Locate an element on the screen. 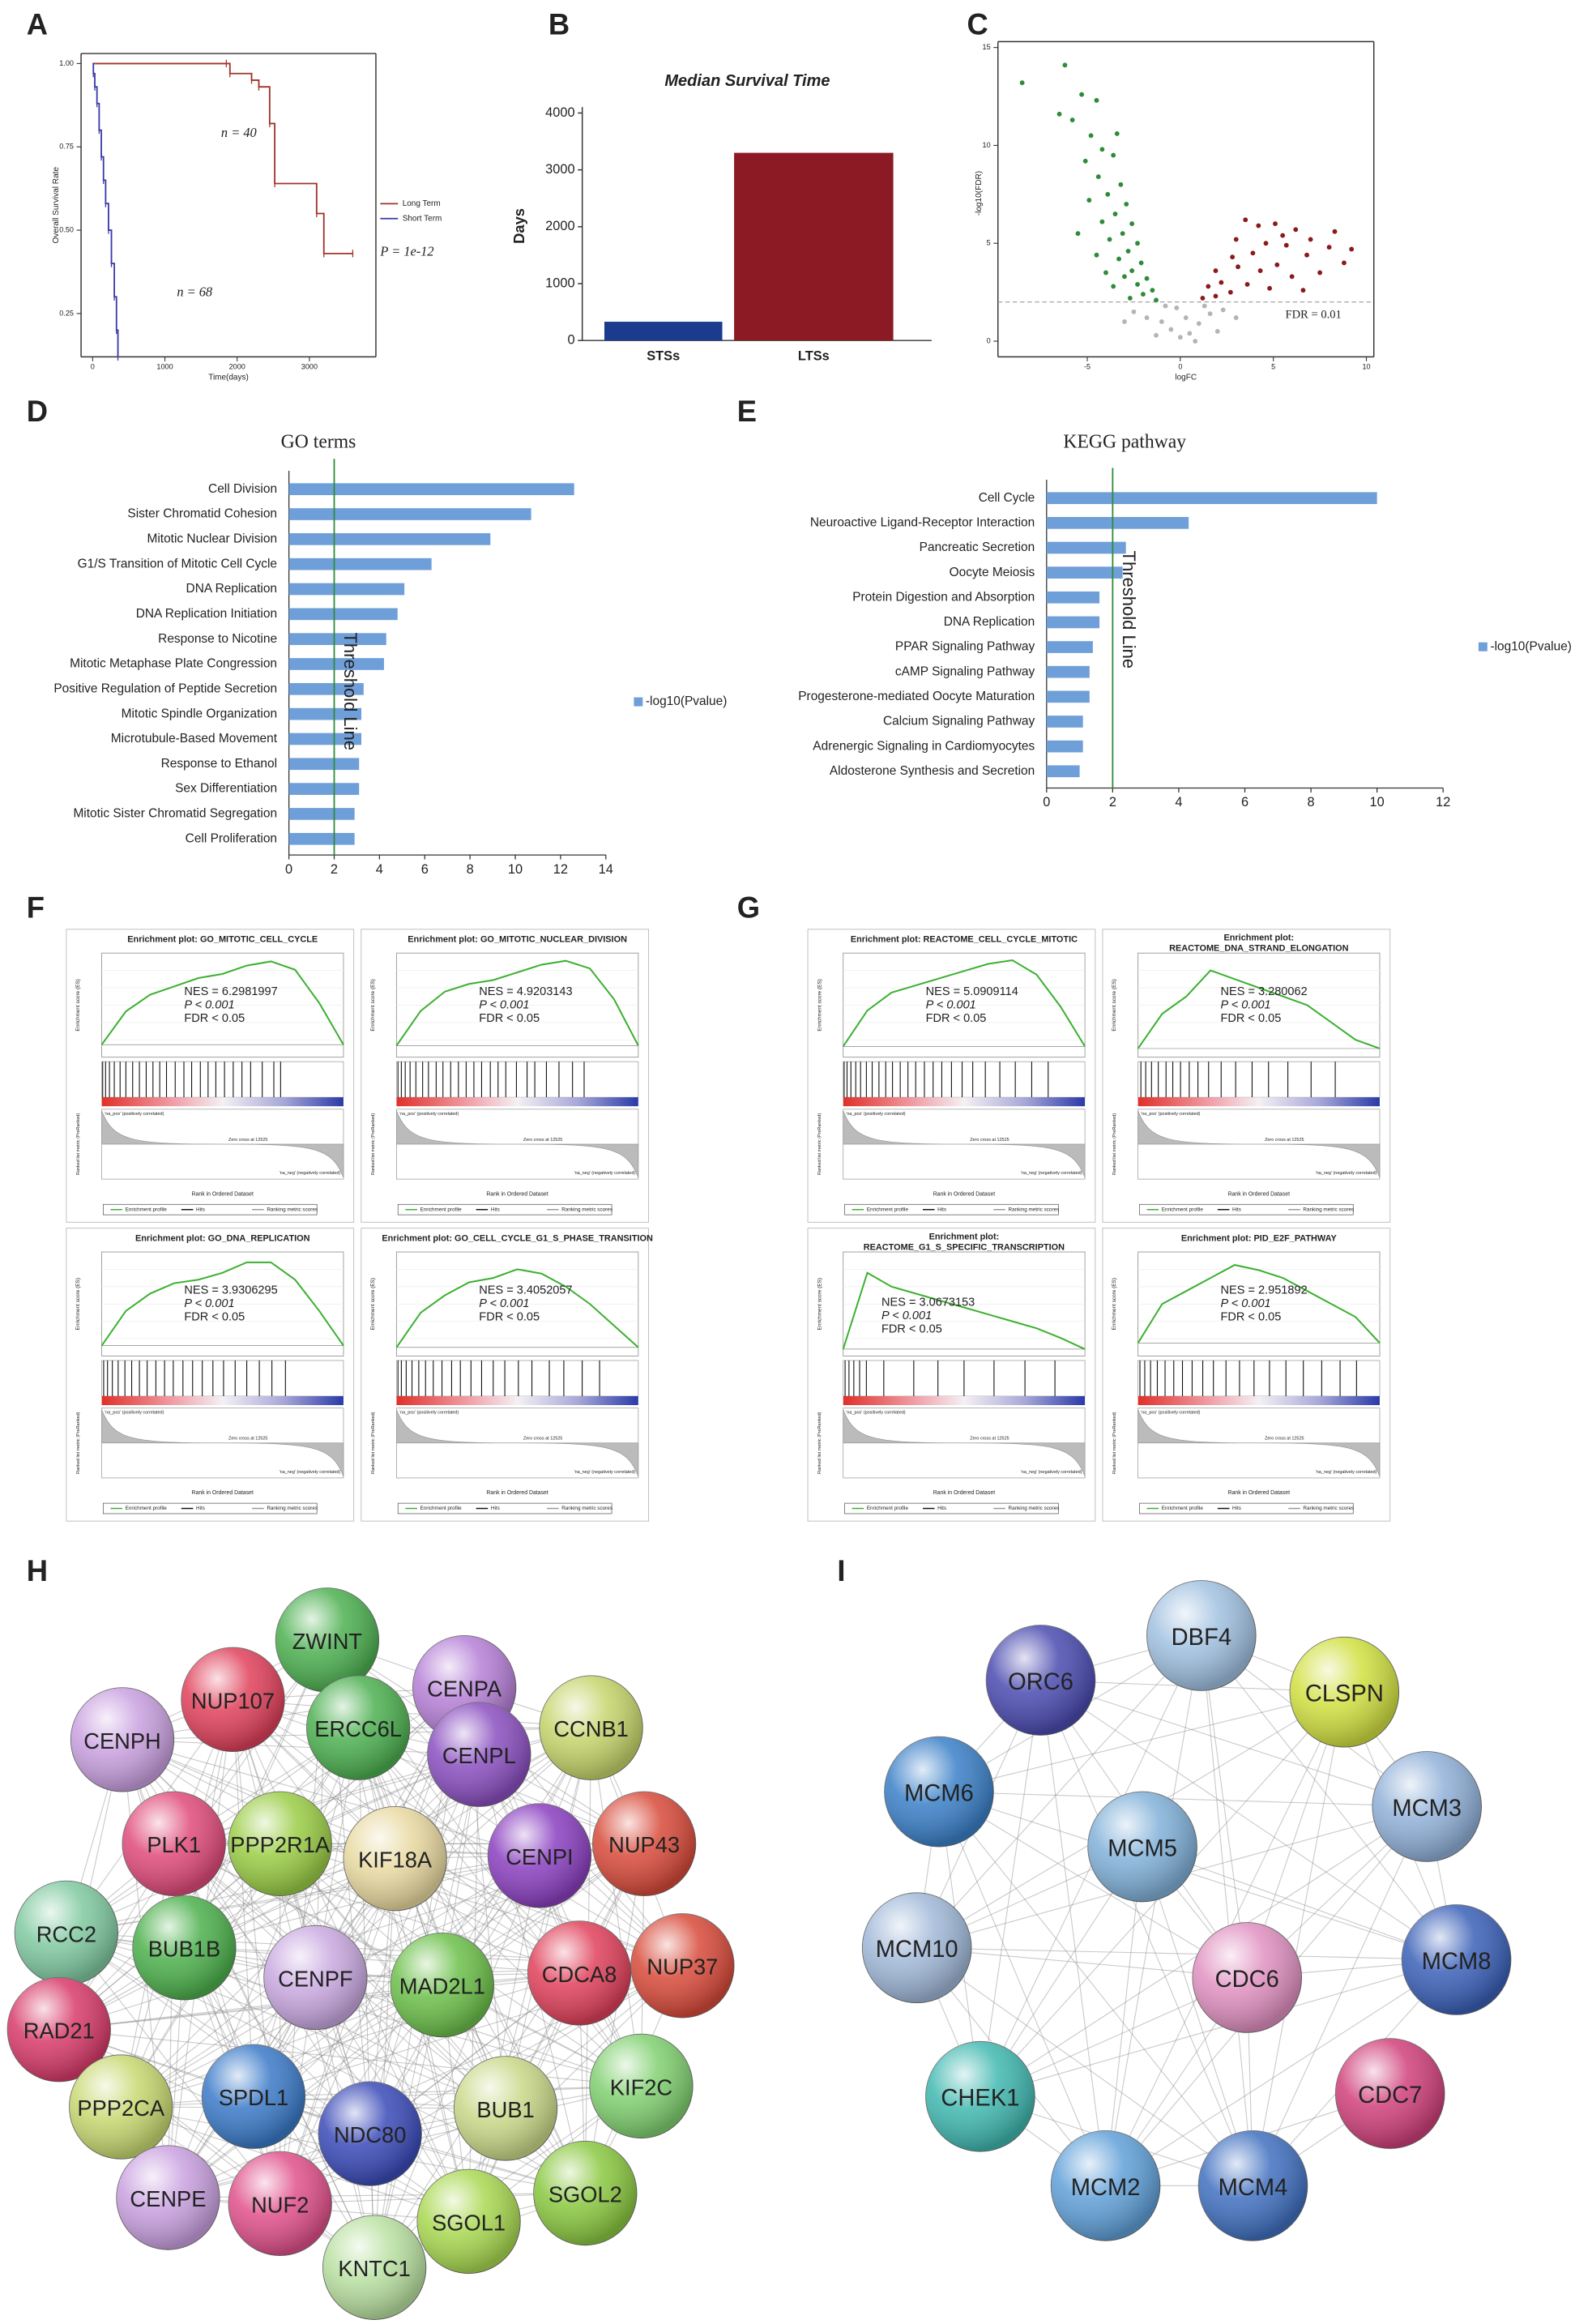 The height and width of the screenshot is (2324, 1592). rank-metric is located at coordinates (965, 1443).